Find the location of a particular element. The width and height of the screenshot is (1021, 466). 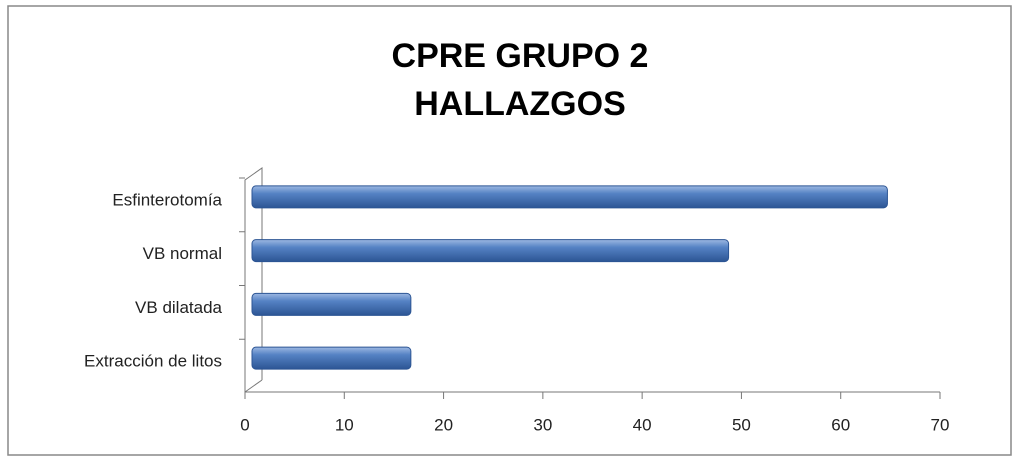

y-tick-label: VB dilatada is located at coordinates (178, 307).